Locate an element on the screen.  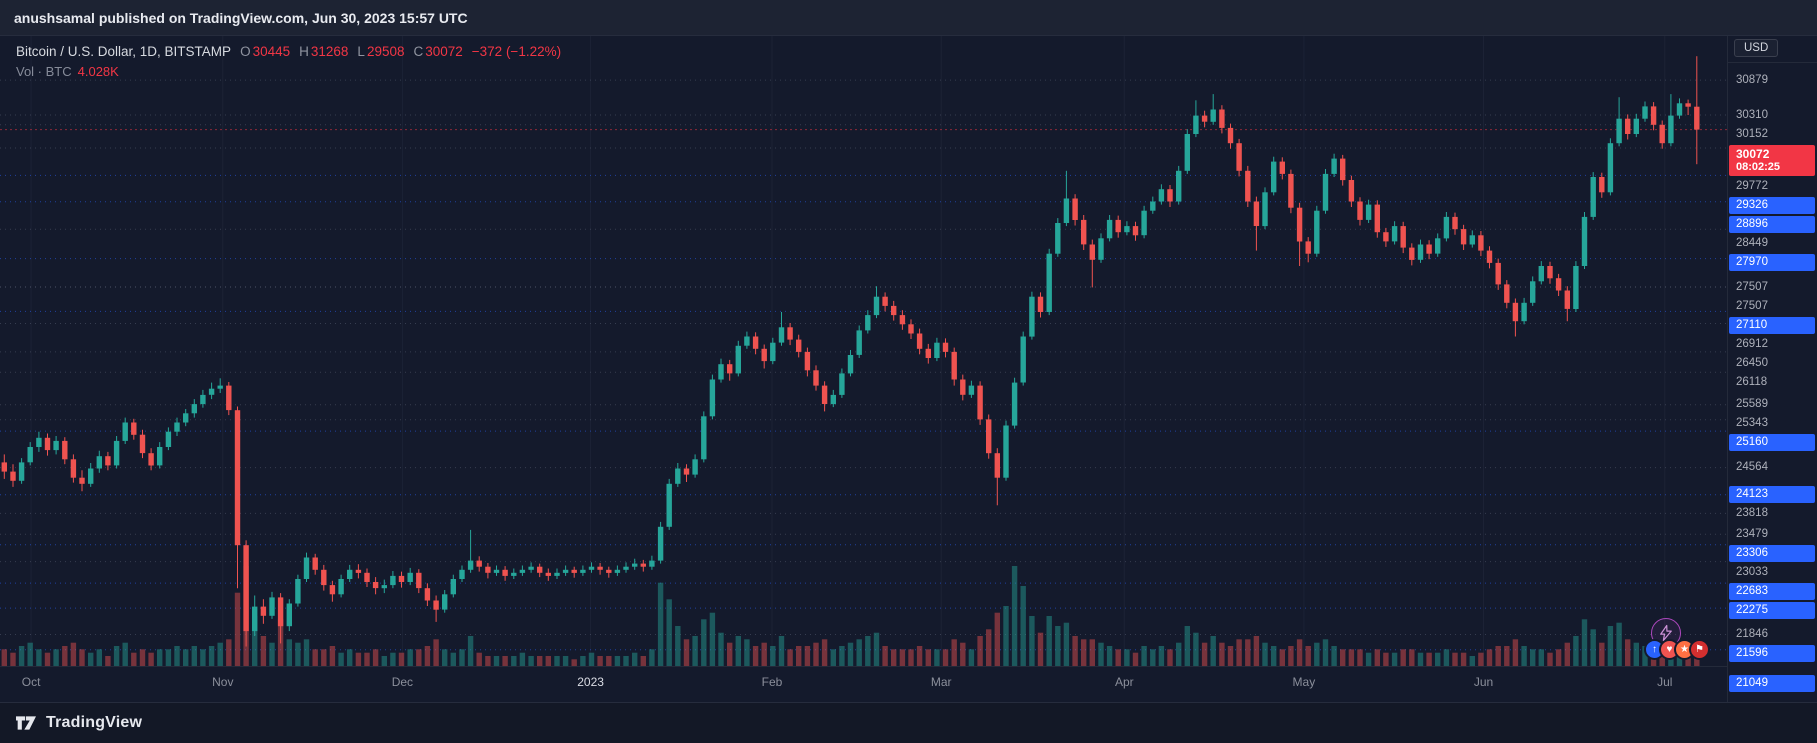
price-level-label: 26450 is located at coordinates (1752, 362).